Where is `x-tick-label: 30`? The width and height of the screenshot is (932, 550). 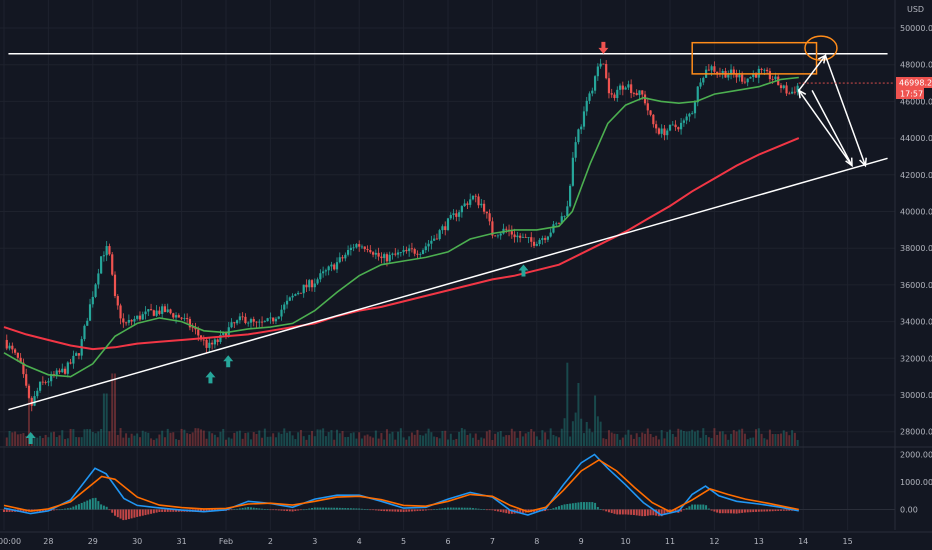 x-tick-label: 30 is located at coordinates (137, 541).